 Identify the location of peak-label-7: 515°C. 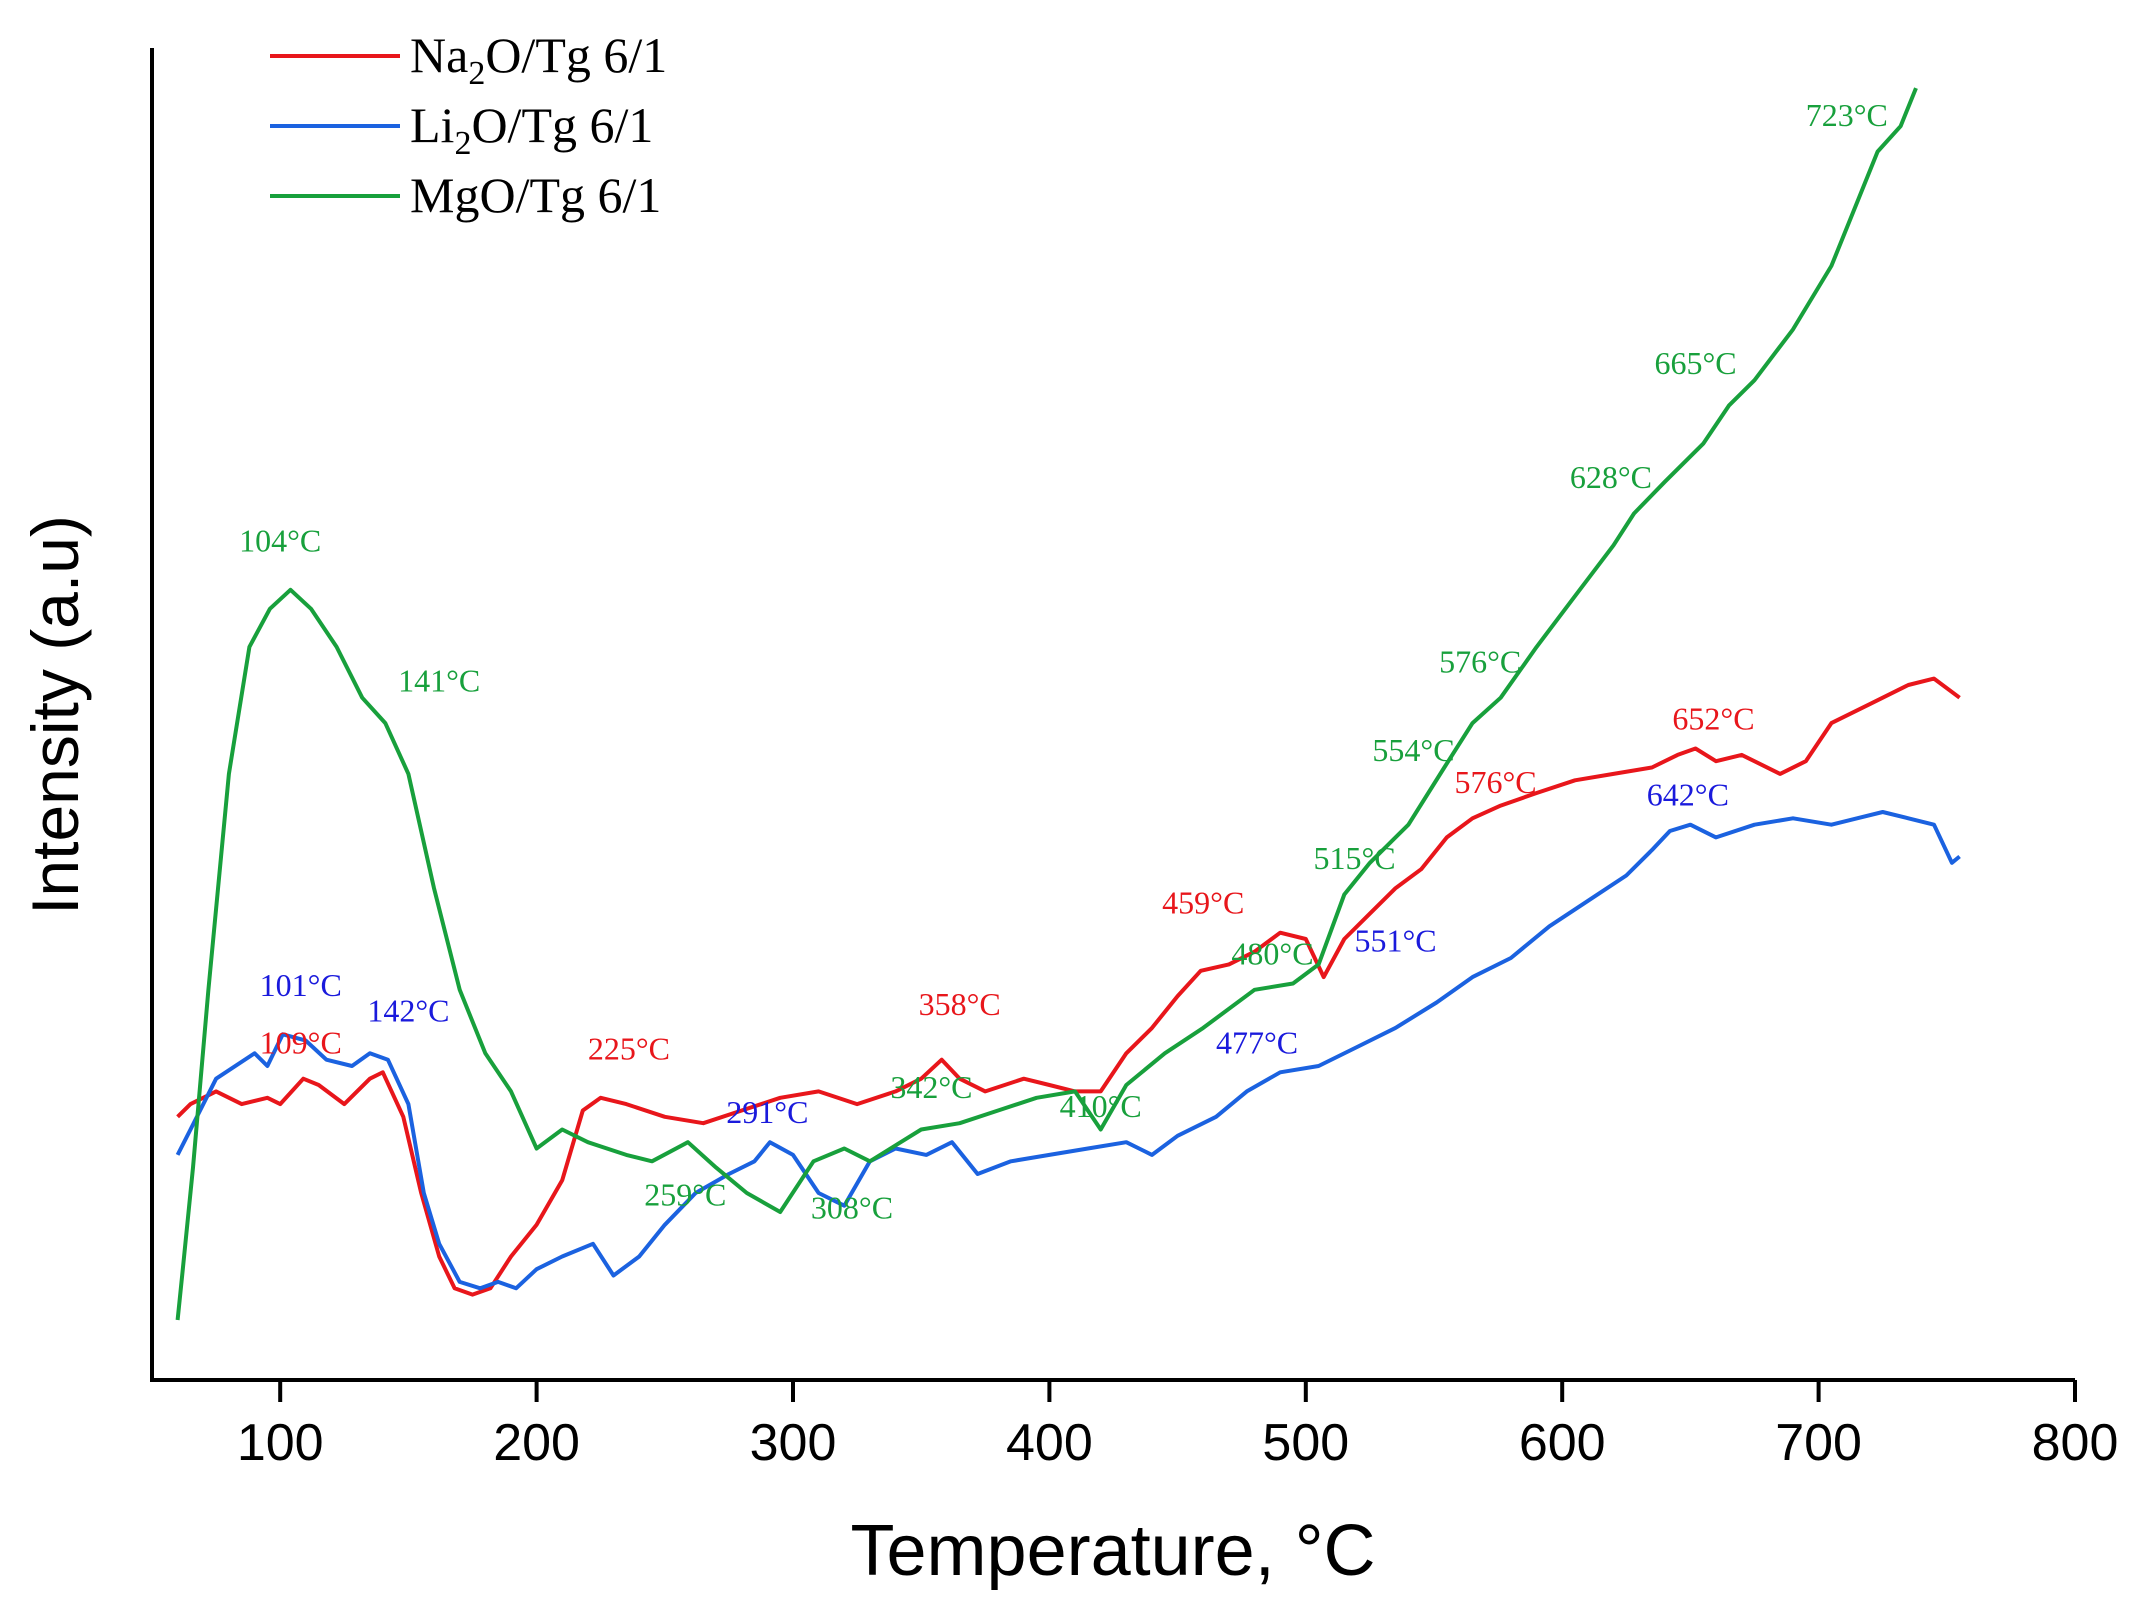
(1354, 858).